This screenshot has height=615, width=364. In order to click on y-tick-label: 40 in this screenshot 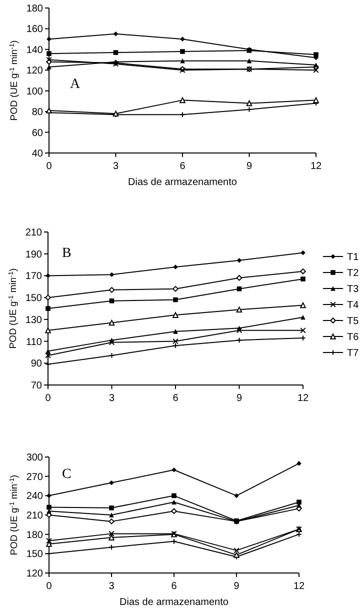, I will do `click(38, 154)`.